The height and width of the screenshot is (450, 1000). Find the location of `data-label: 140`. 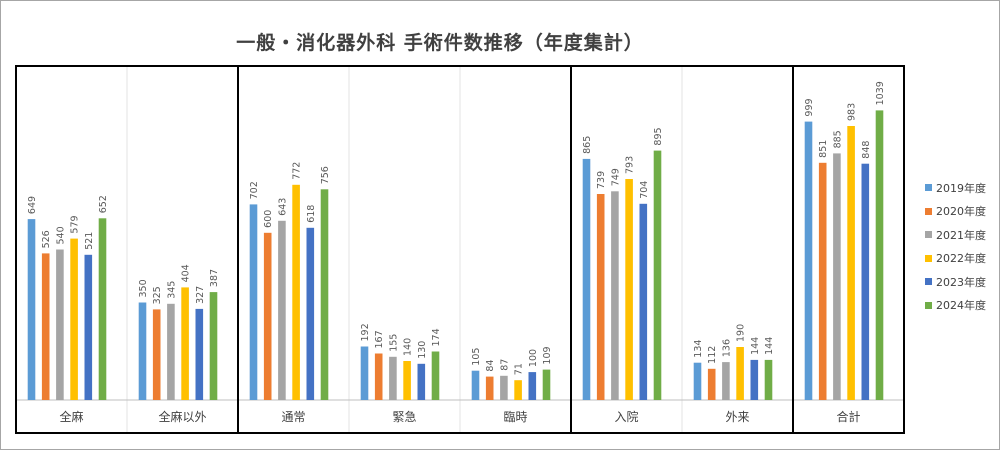

data-label: 140 is located at coordinates (408, 347).